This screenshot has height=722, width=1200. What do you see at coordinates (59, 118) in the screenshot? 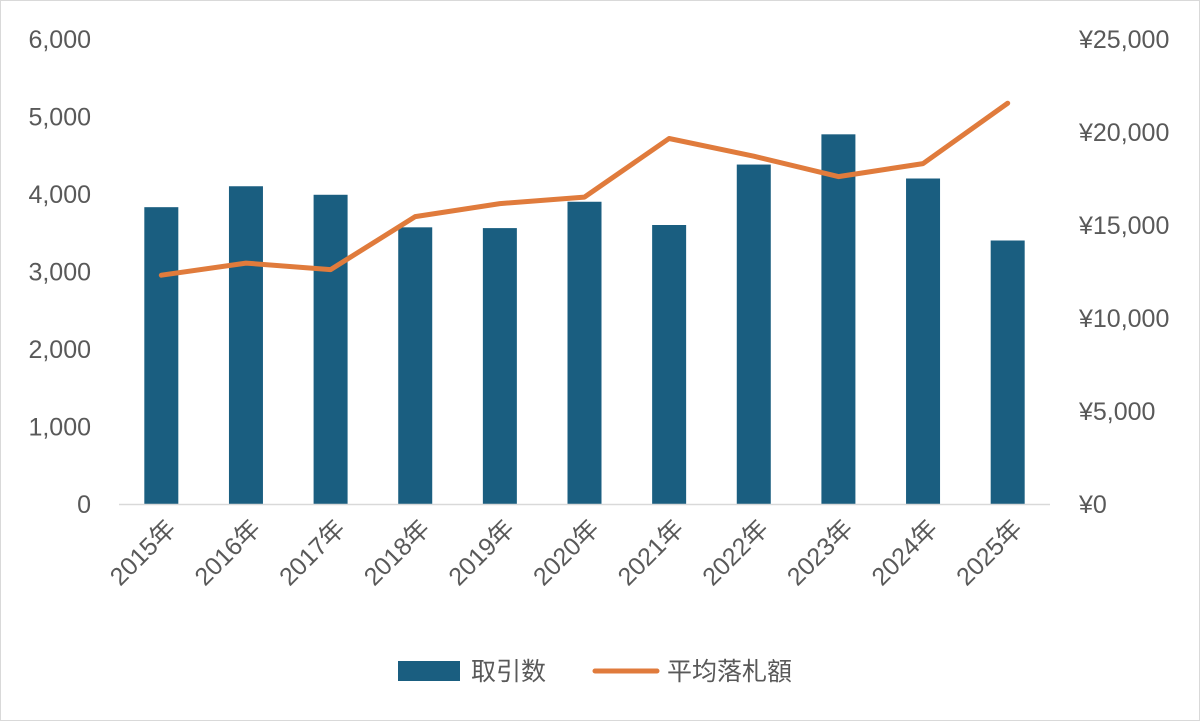
I see `left-axis-tick-label: 5,000` at bounding box center [59, 118].